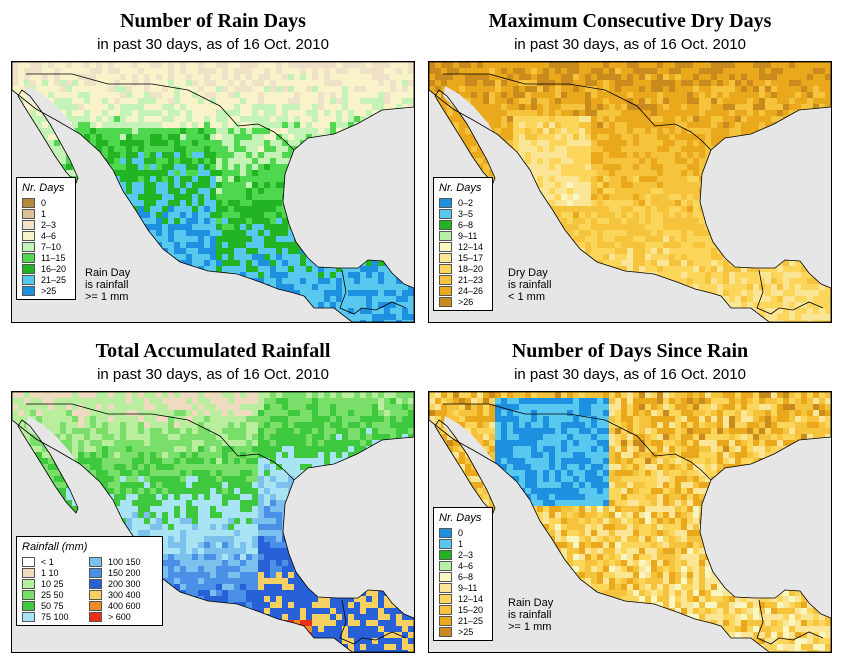 The height and width of the screenshot is (658, 846). Describe the element at coordinates (463, 257) in the screenshot. I see `legend-item: 15–17` at that location.